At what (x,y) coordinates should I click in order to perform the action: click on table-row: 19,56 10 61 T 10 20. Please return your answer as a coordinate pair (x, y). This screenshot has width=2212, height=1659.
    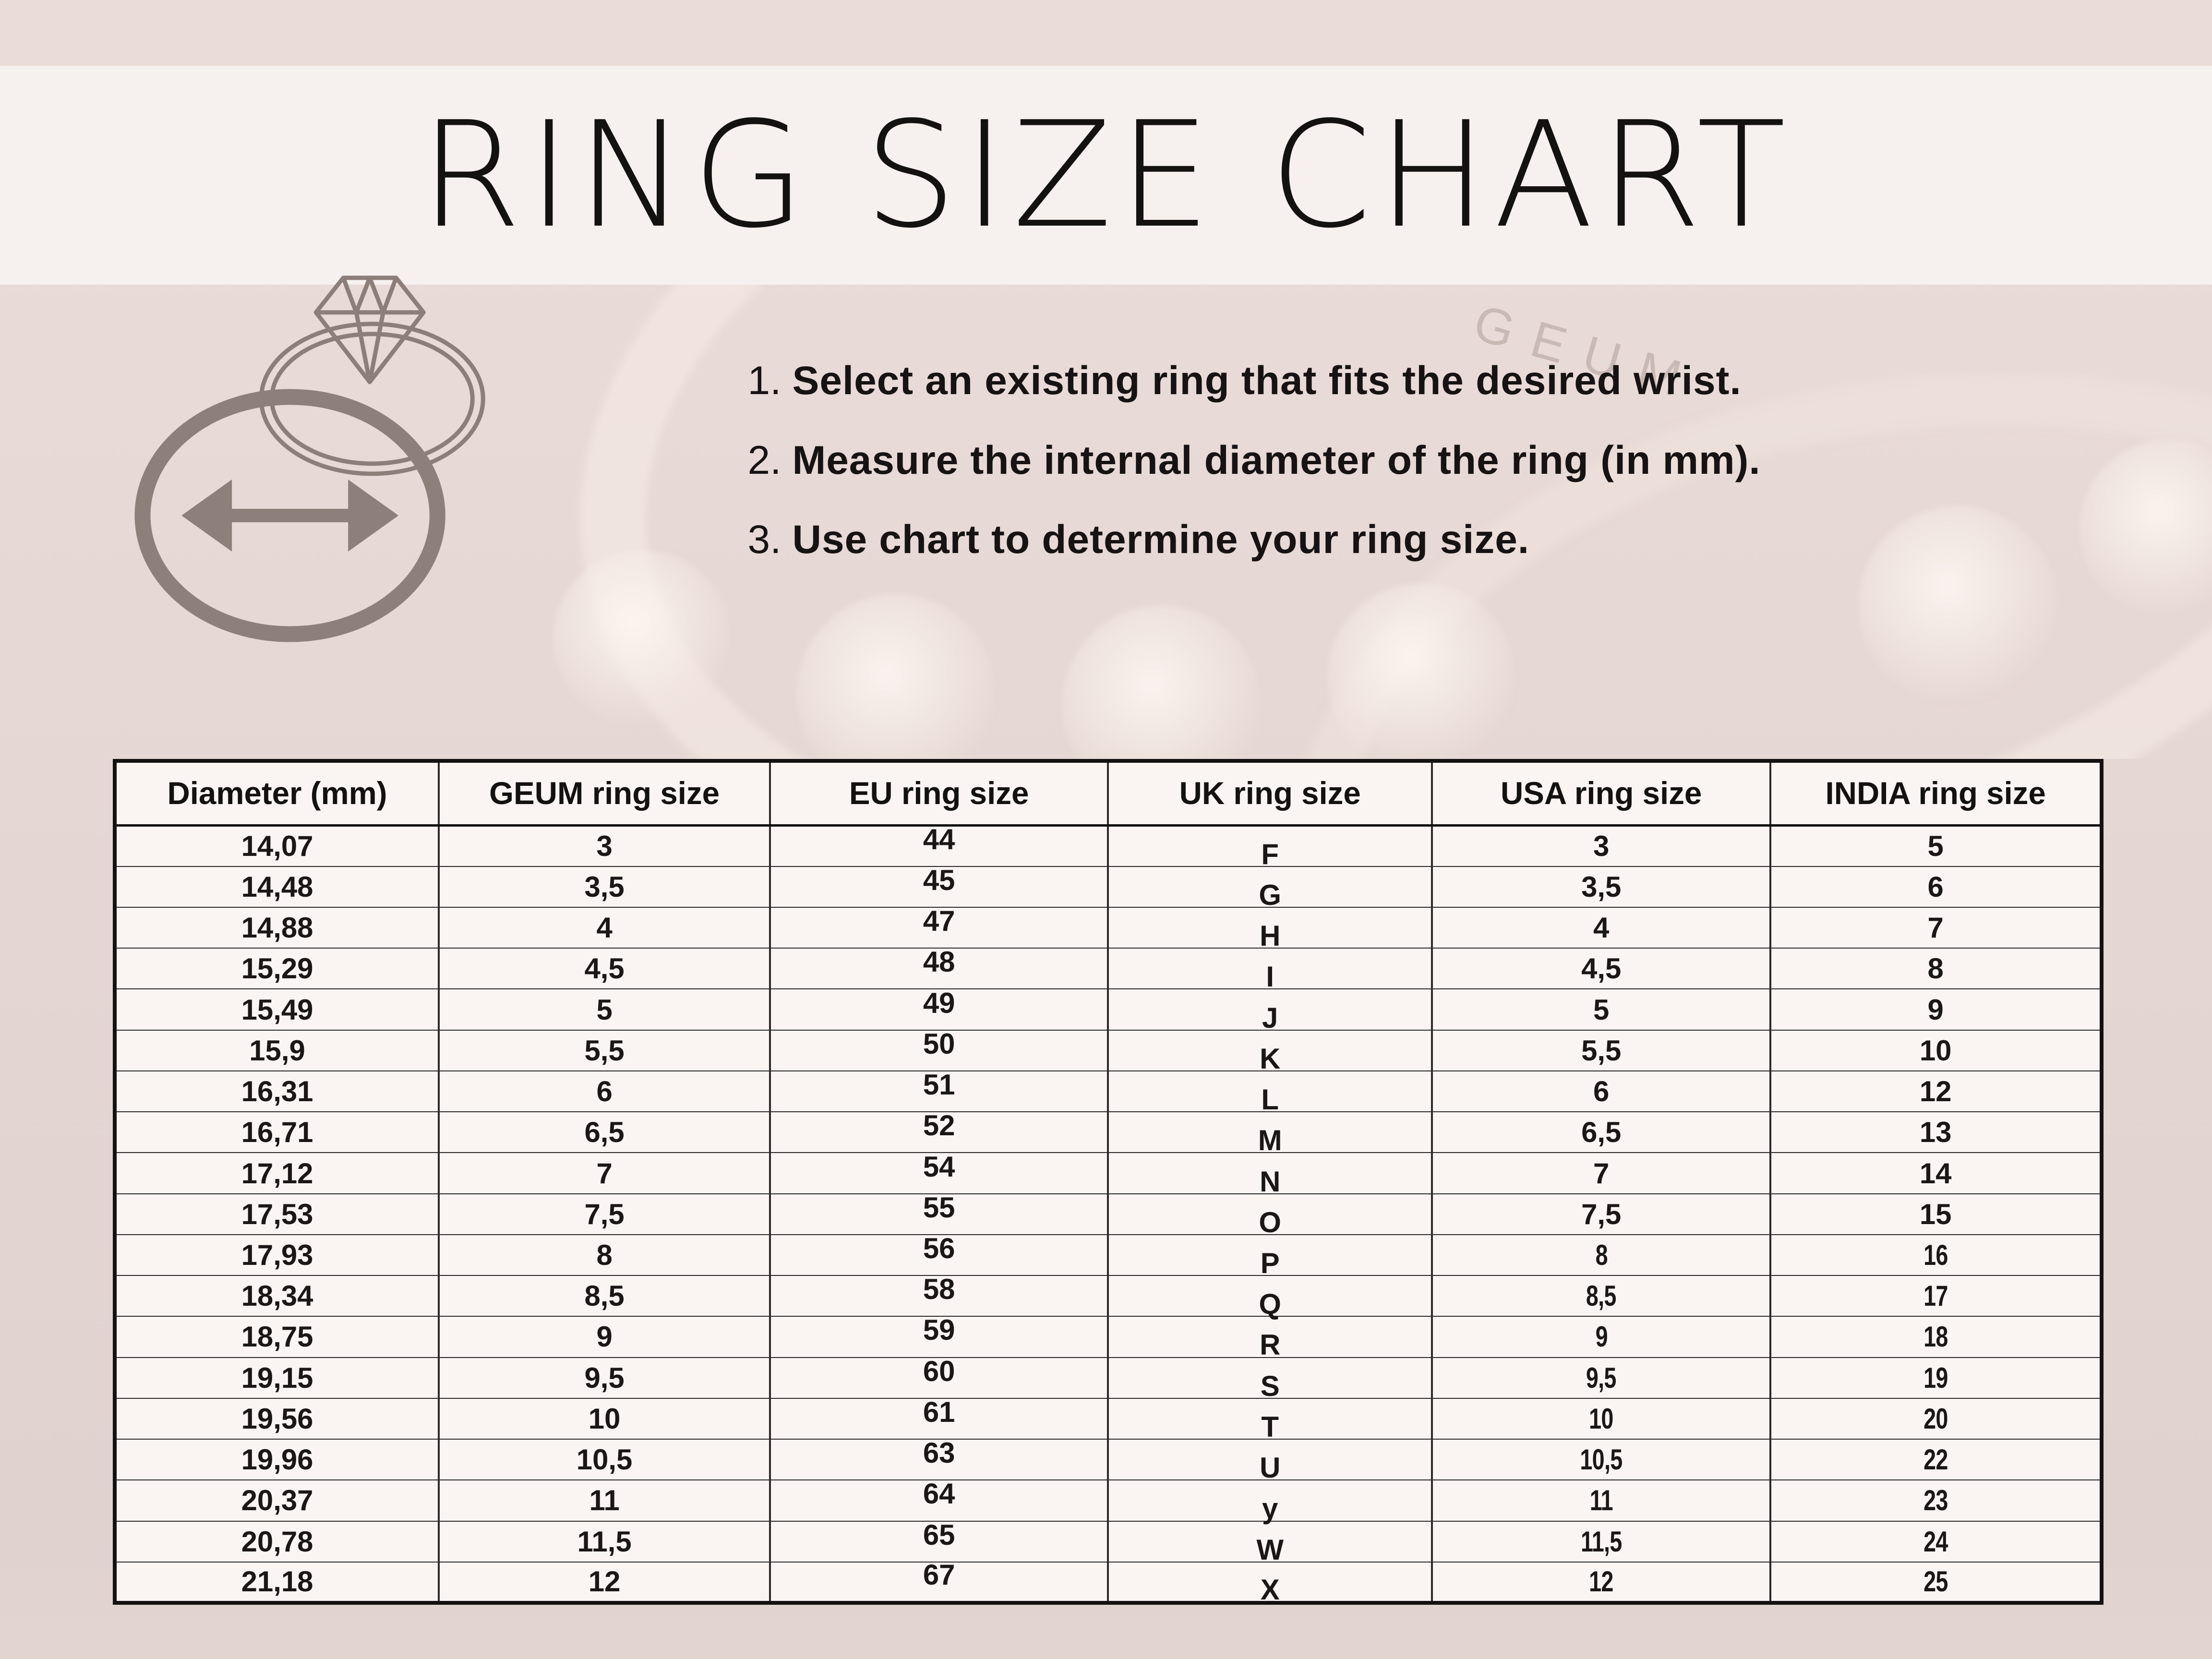
    Looking at the image, I should click on (1108, 1419).